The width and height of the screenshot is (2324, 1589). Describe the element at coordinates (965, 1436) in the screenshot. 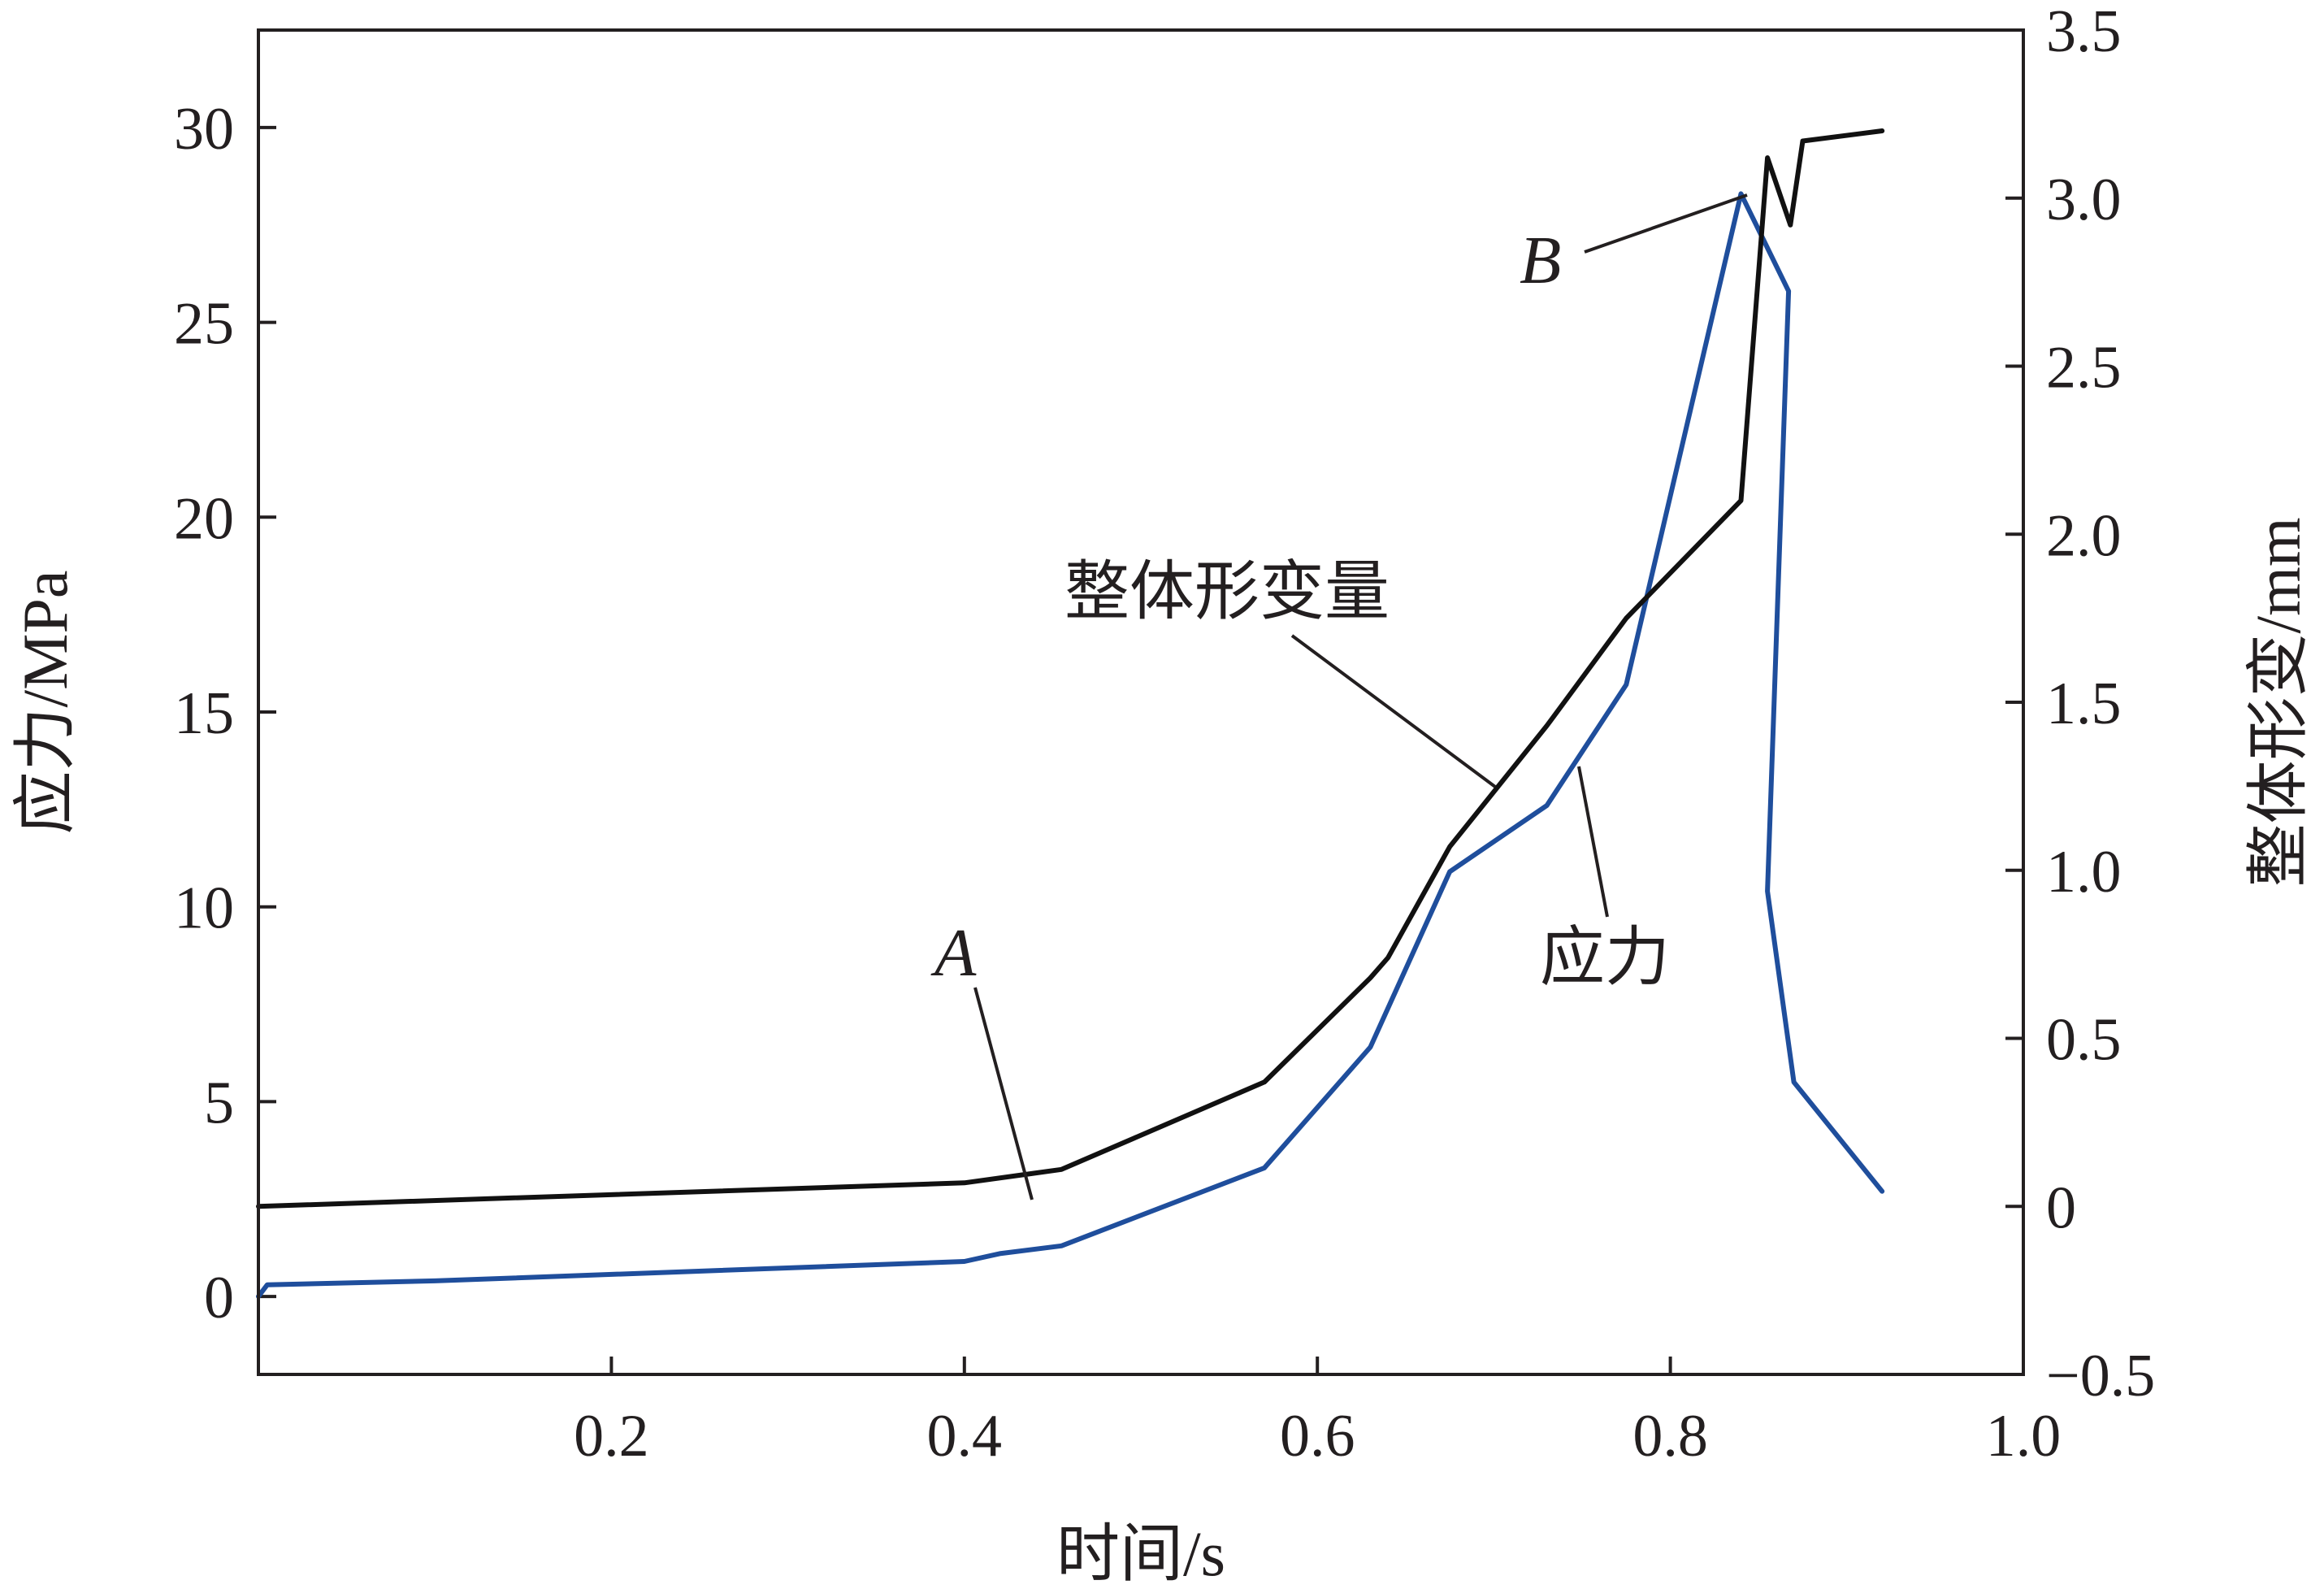

I see `x-tick-label: 0.4` at that location.